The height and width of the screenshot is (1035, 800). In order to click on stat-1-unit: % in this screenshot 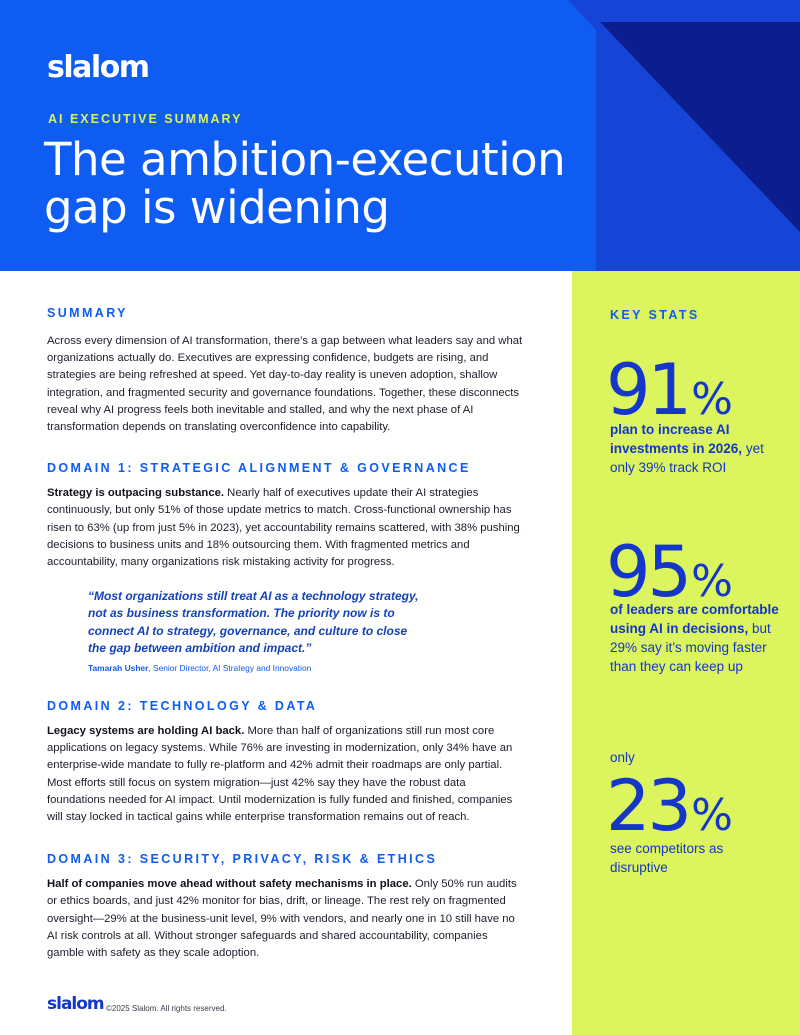, I will do `click(712, 399)`.